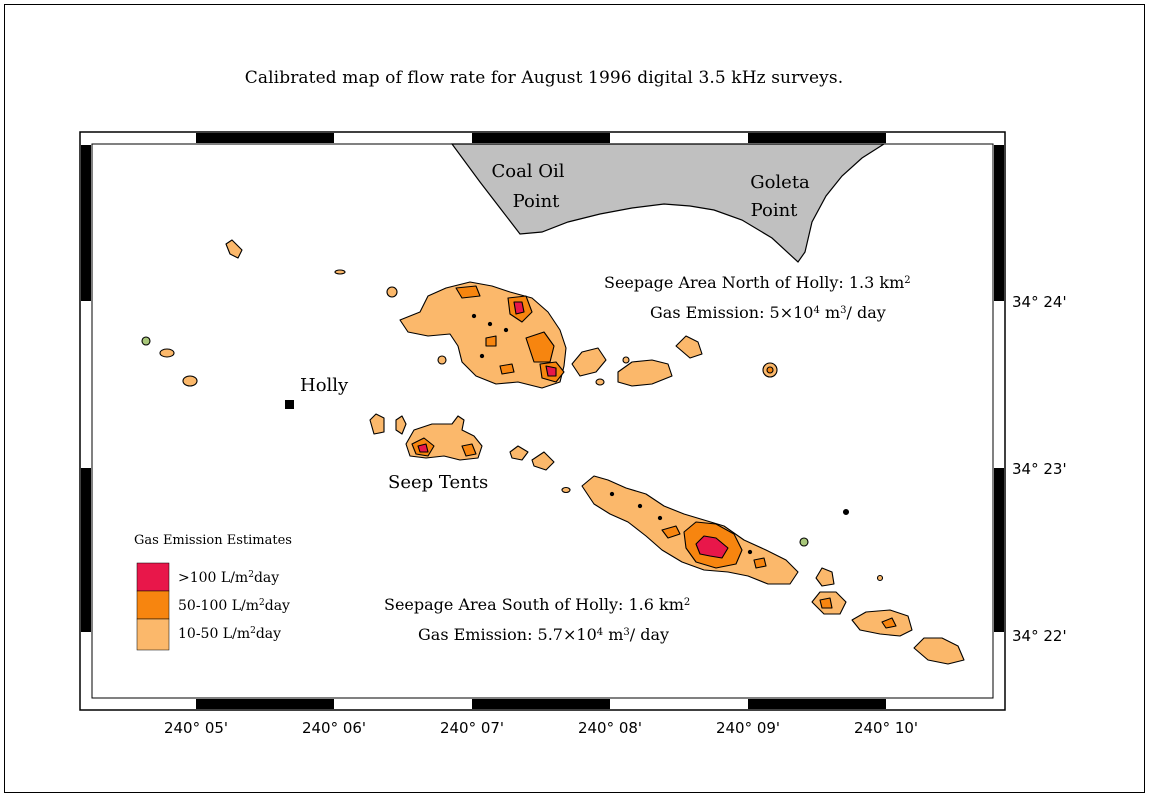 Image resolution: width=1151 pixels, height=797 pixels. Describe the element at coordinates (866, 312) in the screenshot. I see `north-emission-suffix: / day` at that location.